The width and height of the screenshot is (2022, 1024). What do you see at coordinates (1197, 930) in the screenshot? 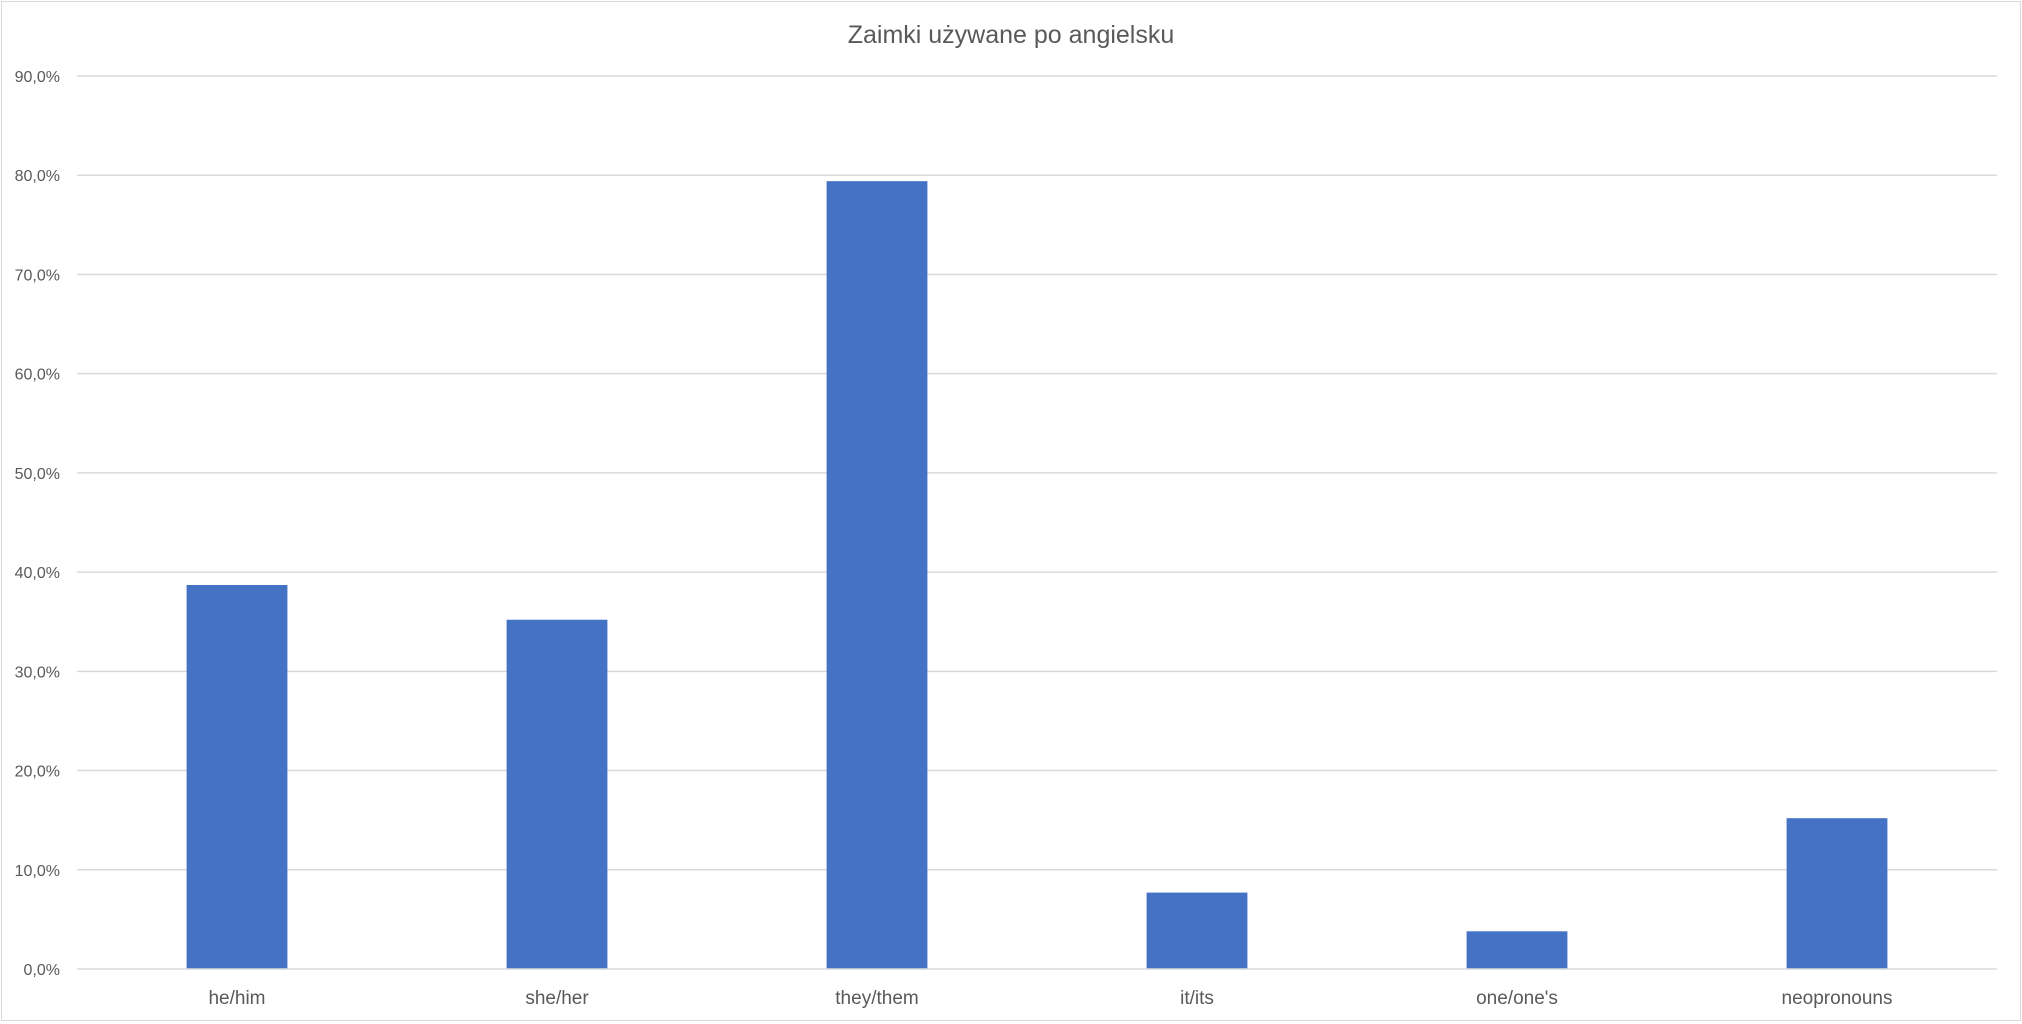
I see `bar-it-its` at bounding box center [1197, 930].